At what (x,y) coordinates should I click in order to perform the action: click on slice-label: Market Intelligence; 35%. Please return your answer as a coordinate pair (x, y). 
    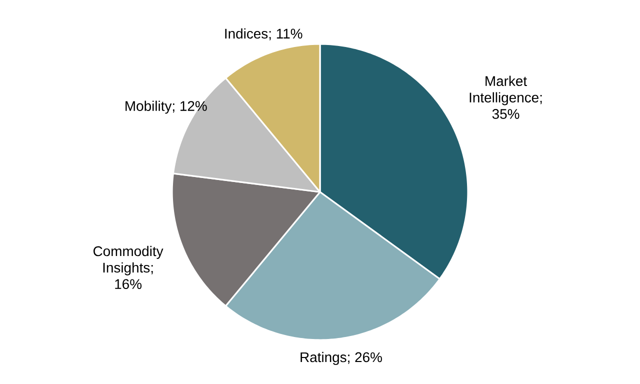
    Looking at the image, I should click on (506, 97).